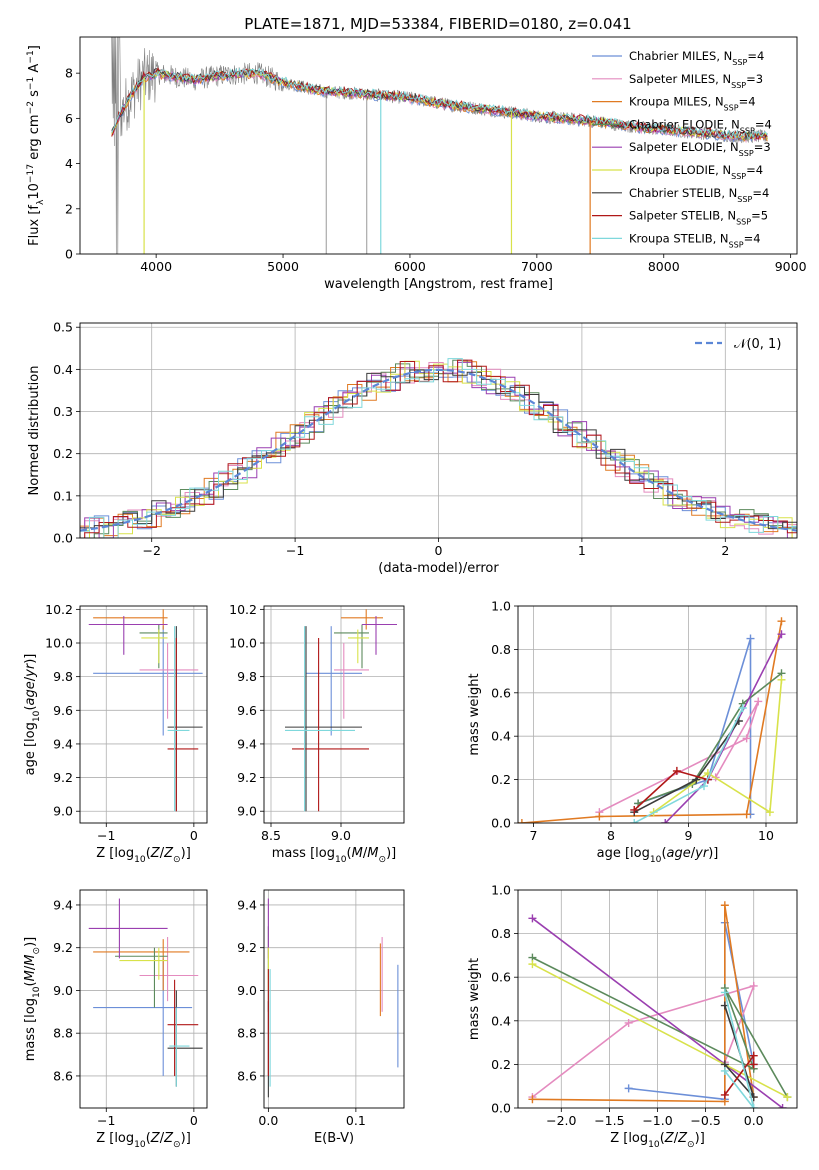  I want to click on x-tick-label: 9.0, so click(341, 835).